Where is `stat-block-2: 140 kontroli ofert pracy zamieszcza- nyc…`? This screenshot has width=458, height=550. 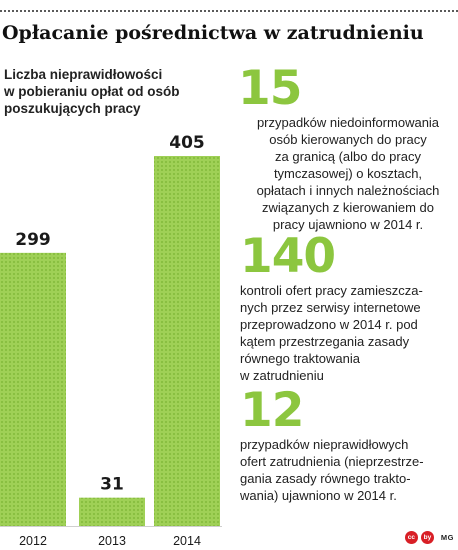 stat-block-2: 140 kontroli ofert pracy zamieszcza- nyc… is located at coordinates (348, 306).